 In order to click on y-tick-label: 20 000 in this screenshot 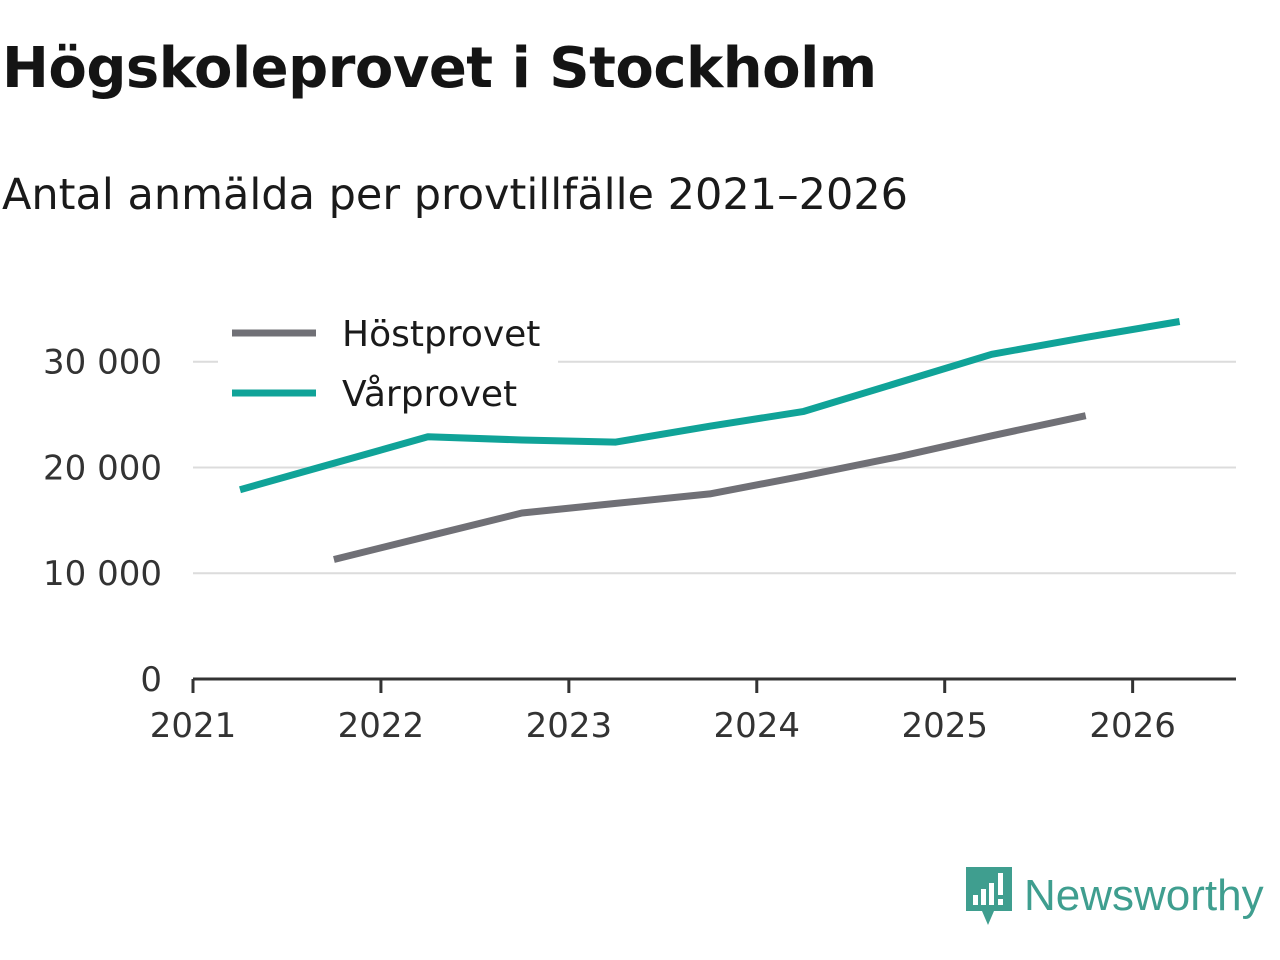, I will do `click(102, 468)`.